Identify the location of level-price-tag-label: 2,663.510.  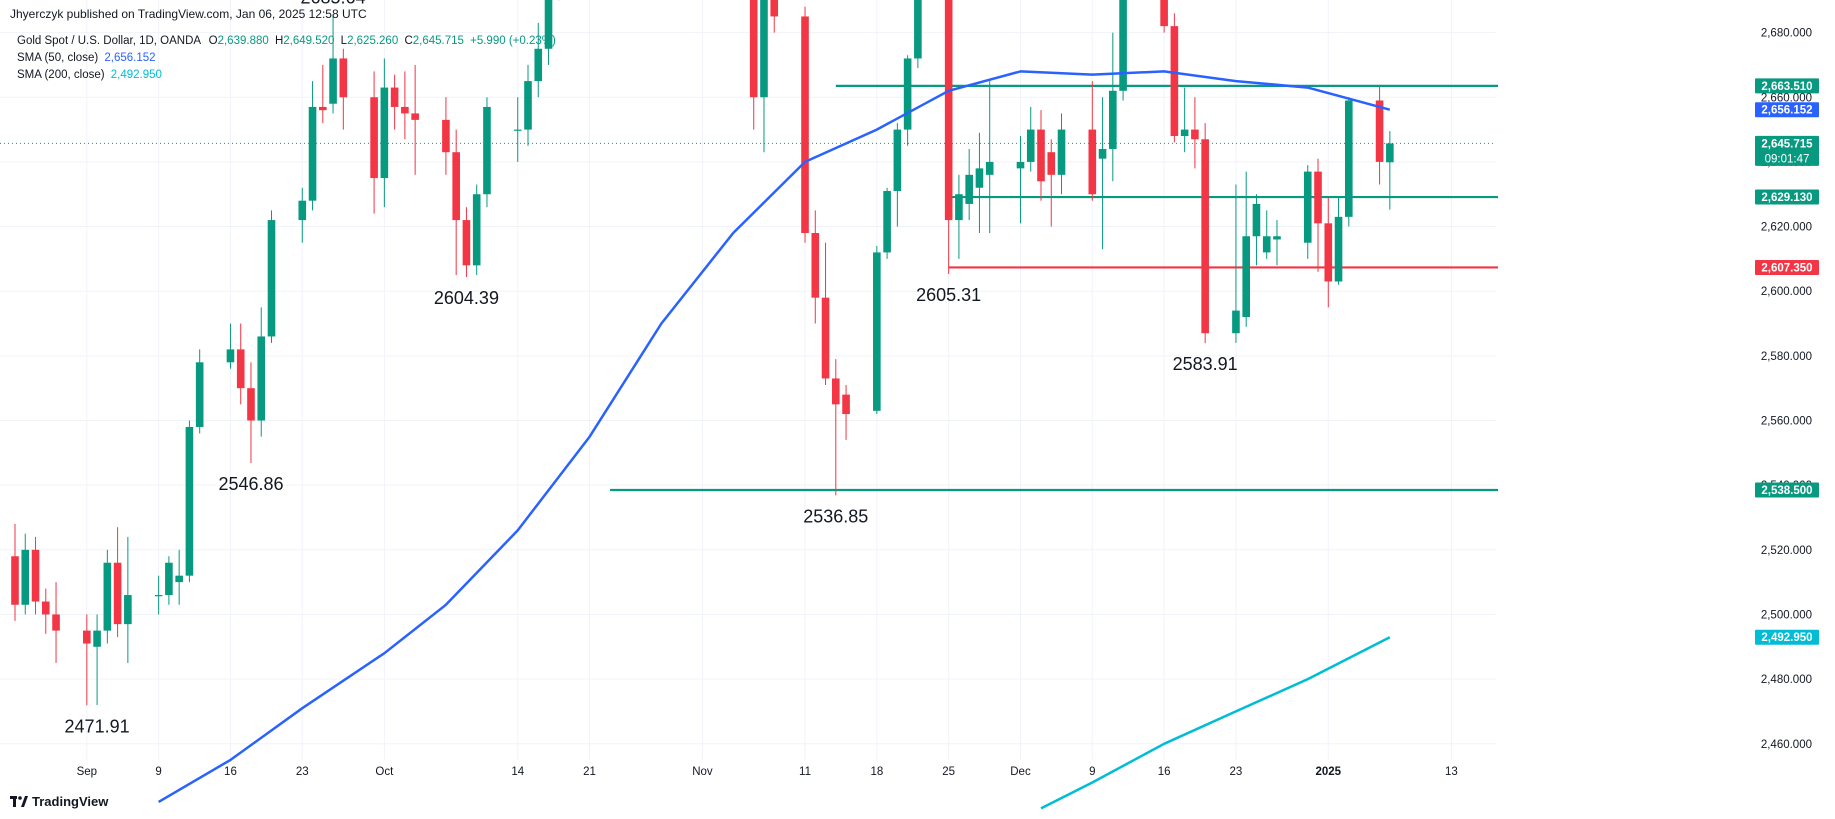
(1786, 87).